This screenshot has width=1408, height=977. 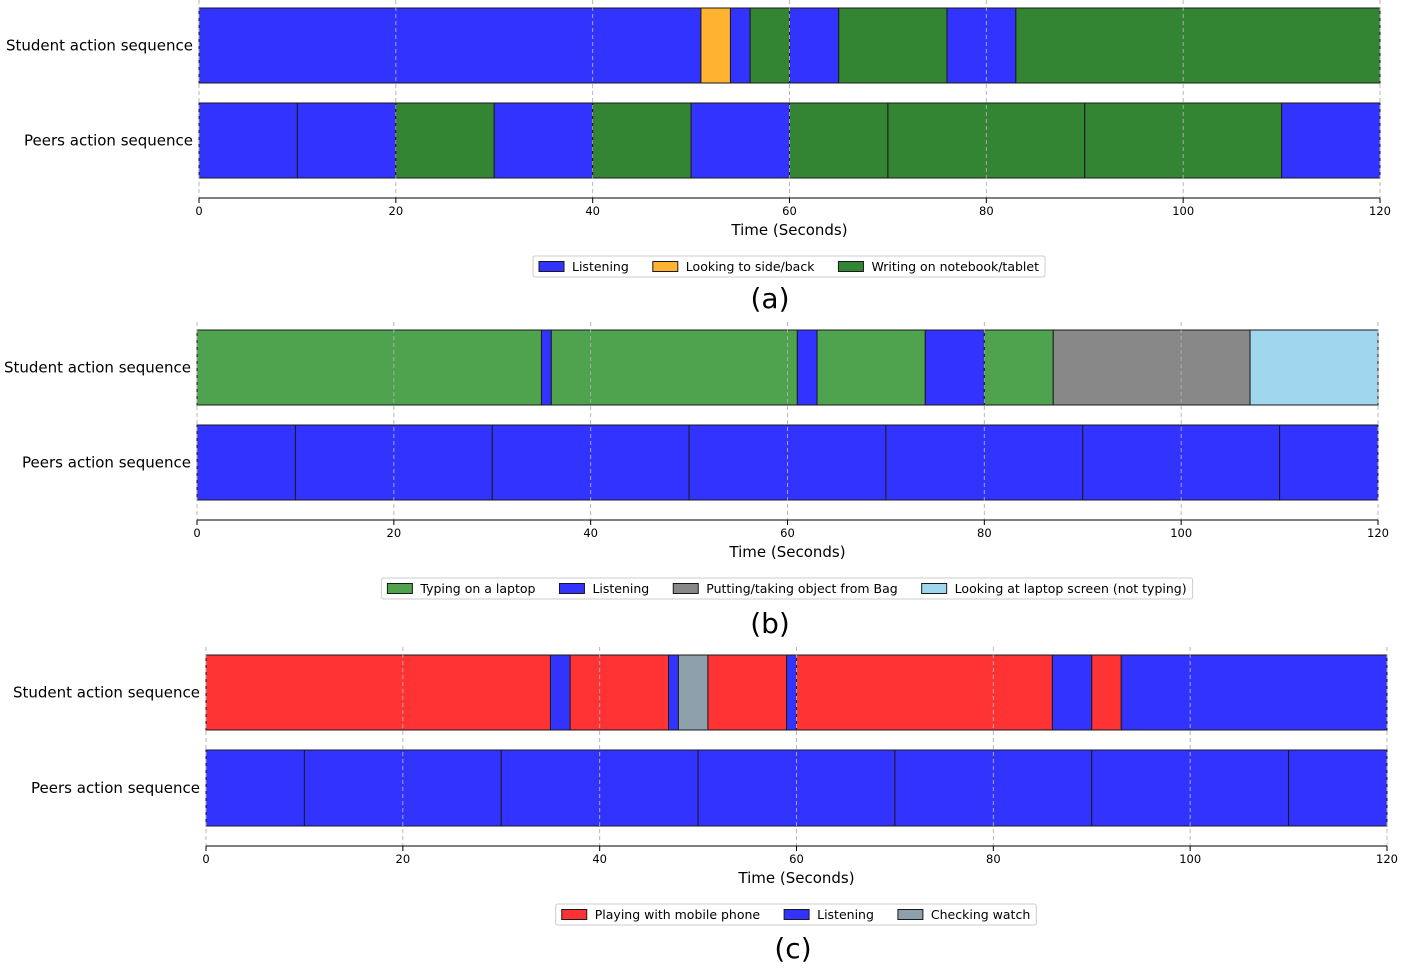 I want to click on panel-label: (b), so click(x=770, y=623).